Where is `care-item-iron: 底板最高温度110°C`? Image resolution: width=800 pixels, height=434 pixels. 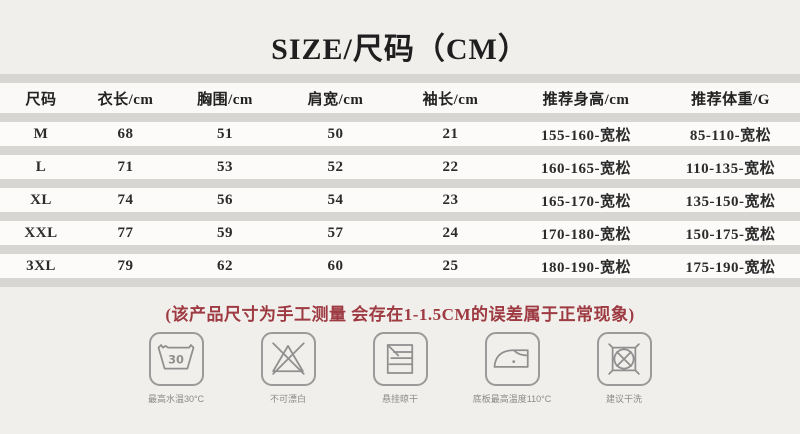 care-item-iron: 底板最高温度110°C is located at coordinates (512, 368).